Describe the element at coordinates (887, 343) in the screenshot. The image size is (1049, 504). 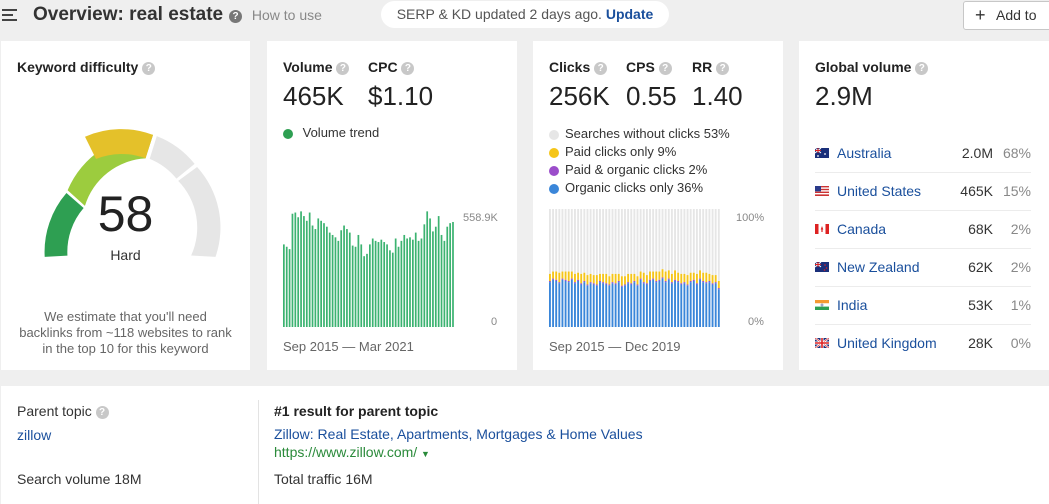
I see `country-name: United Kingdom` at that location.